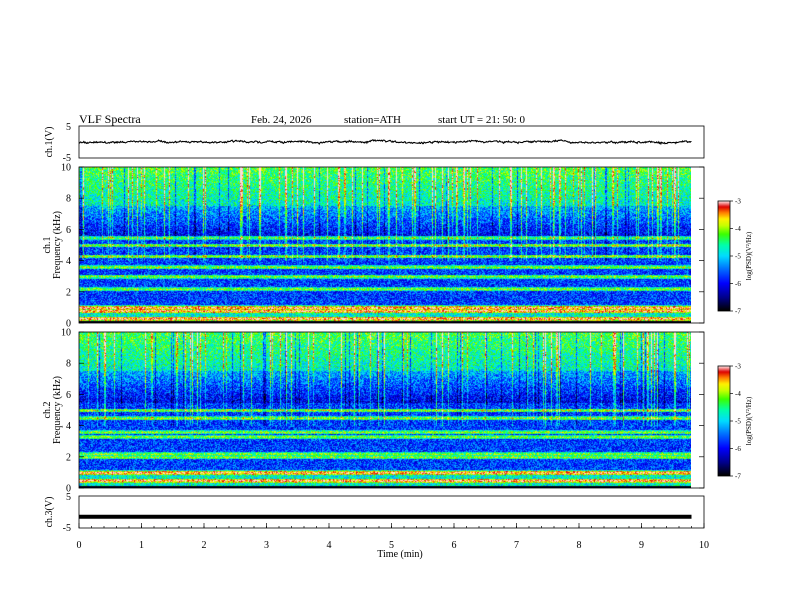  I want to click on ch2-cbtick-label-1: -4, so click(738, 394).